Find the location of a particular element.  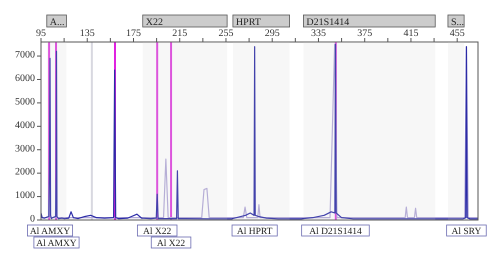

y-tick-label: 1000 is located at coordinates (25, 196).